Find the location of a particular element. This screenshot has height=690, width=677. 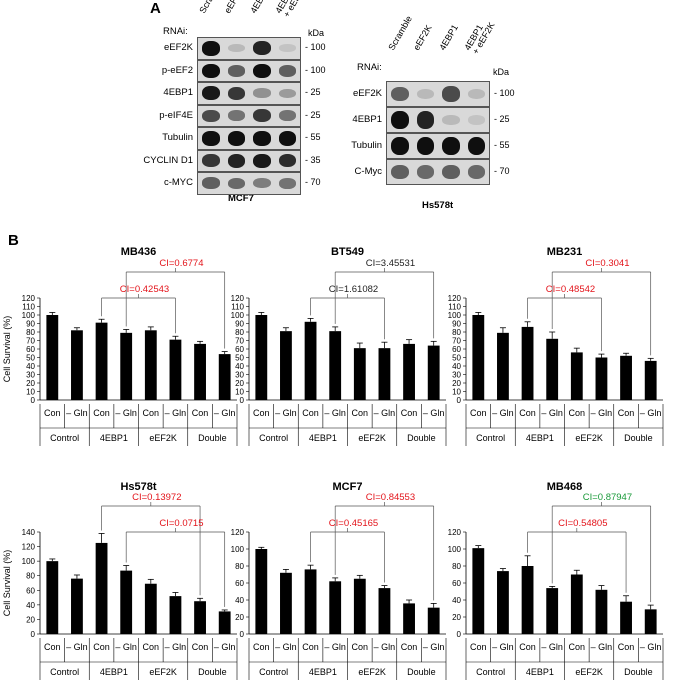

y-tick-label: 50 is located at coordinates (456, 358).